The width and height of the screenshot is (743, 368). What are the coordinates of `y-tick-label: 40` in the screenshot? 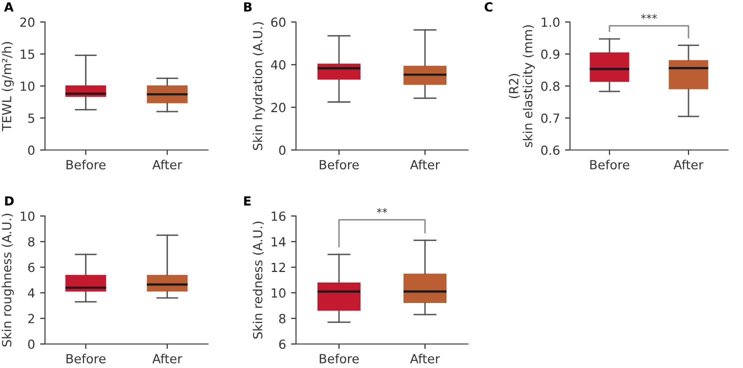 It's located at (278, 65).